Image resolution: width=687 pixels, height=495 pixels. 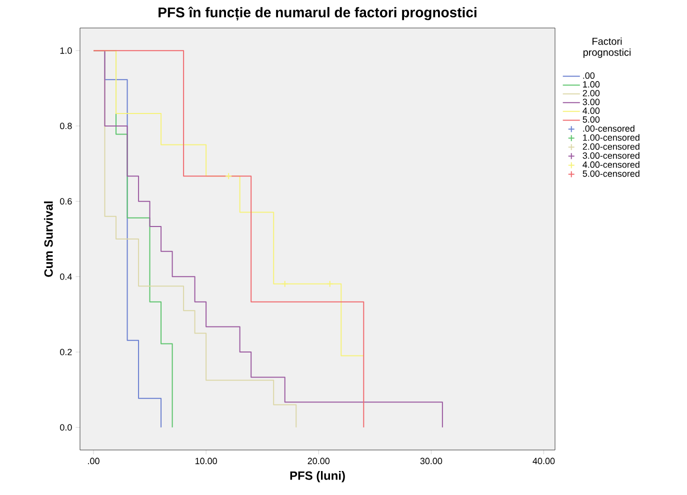 What do you see at coordinates (206, 461) in the screenshot?
I see `x-tick-label: 10.00` at bounding box center [206, 461].